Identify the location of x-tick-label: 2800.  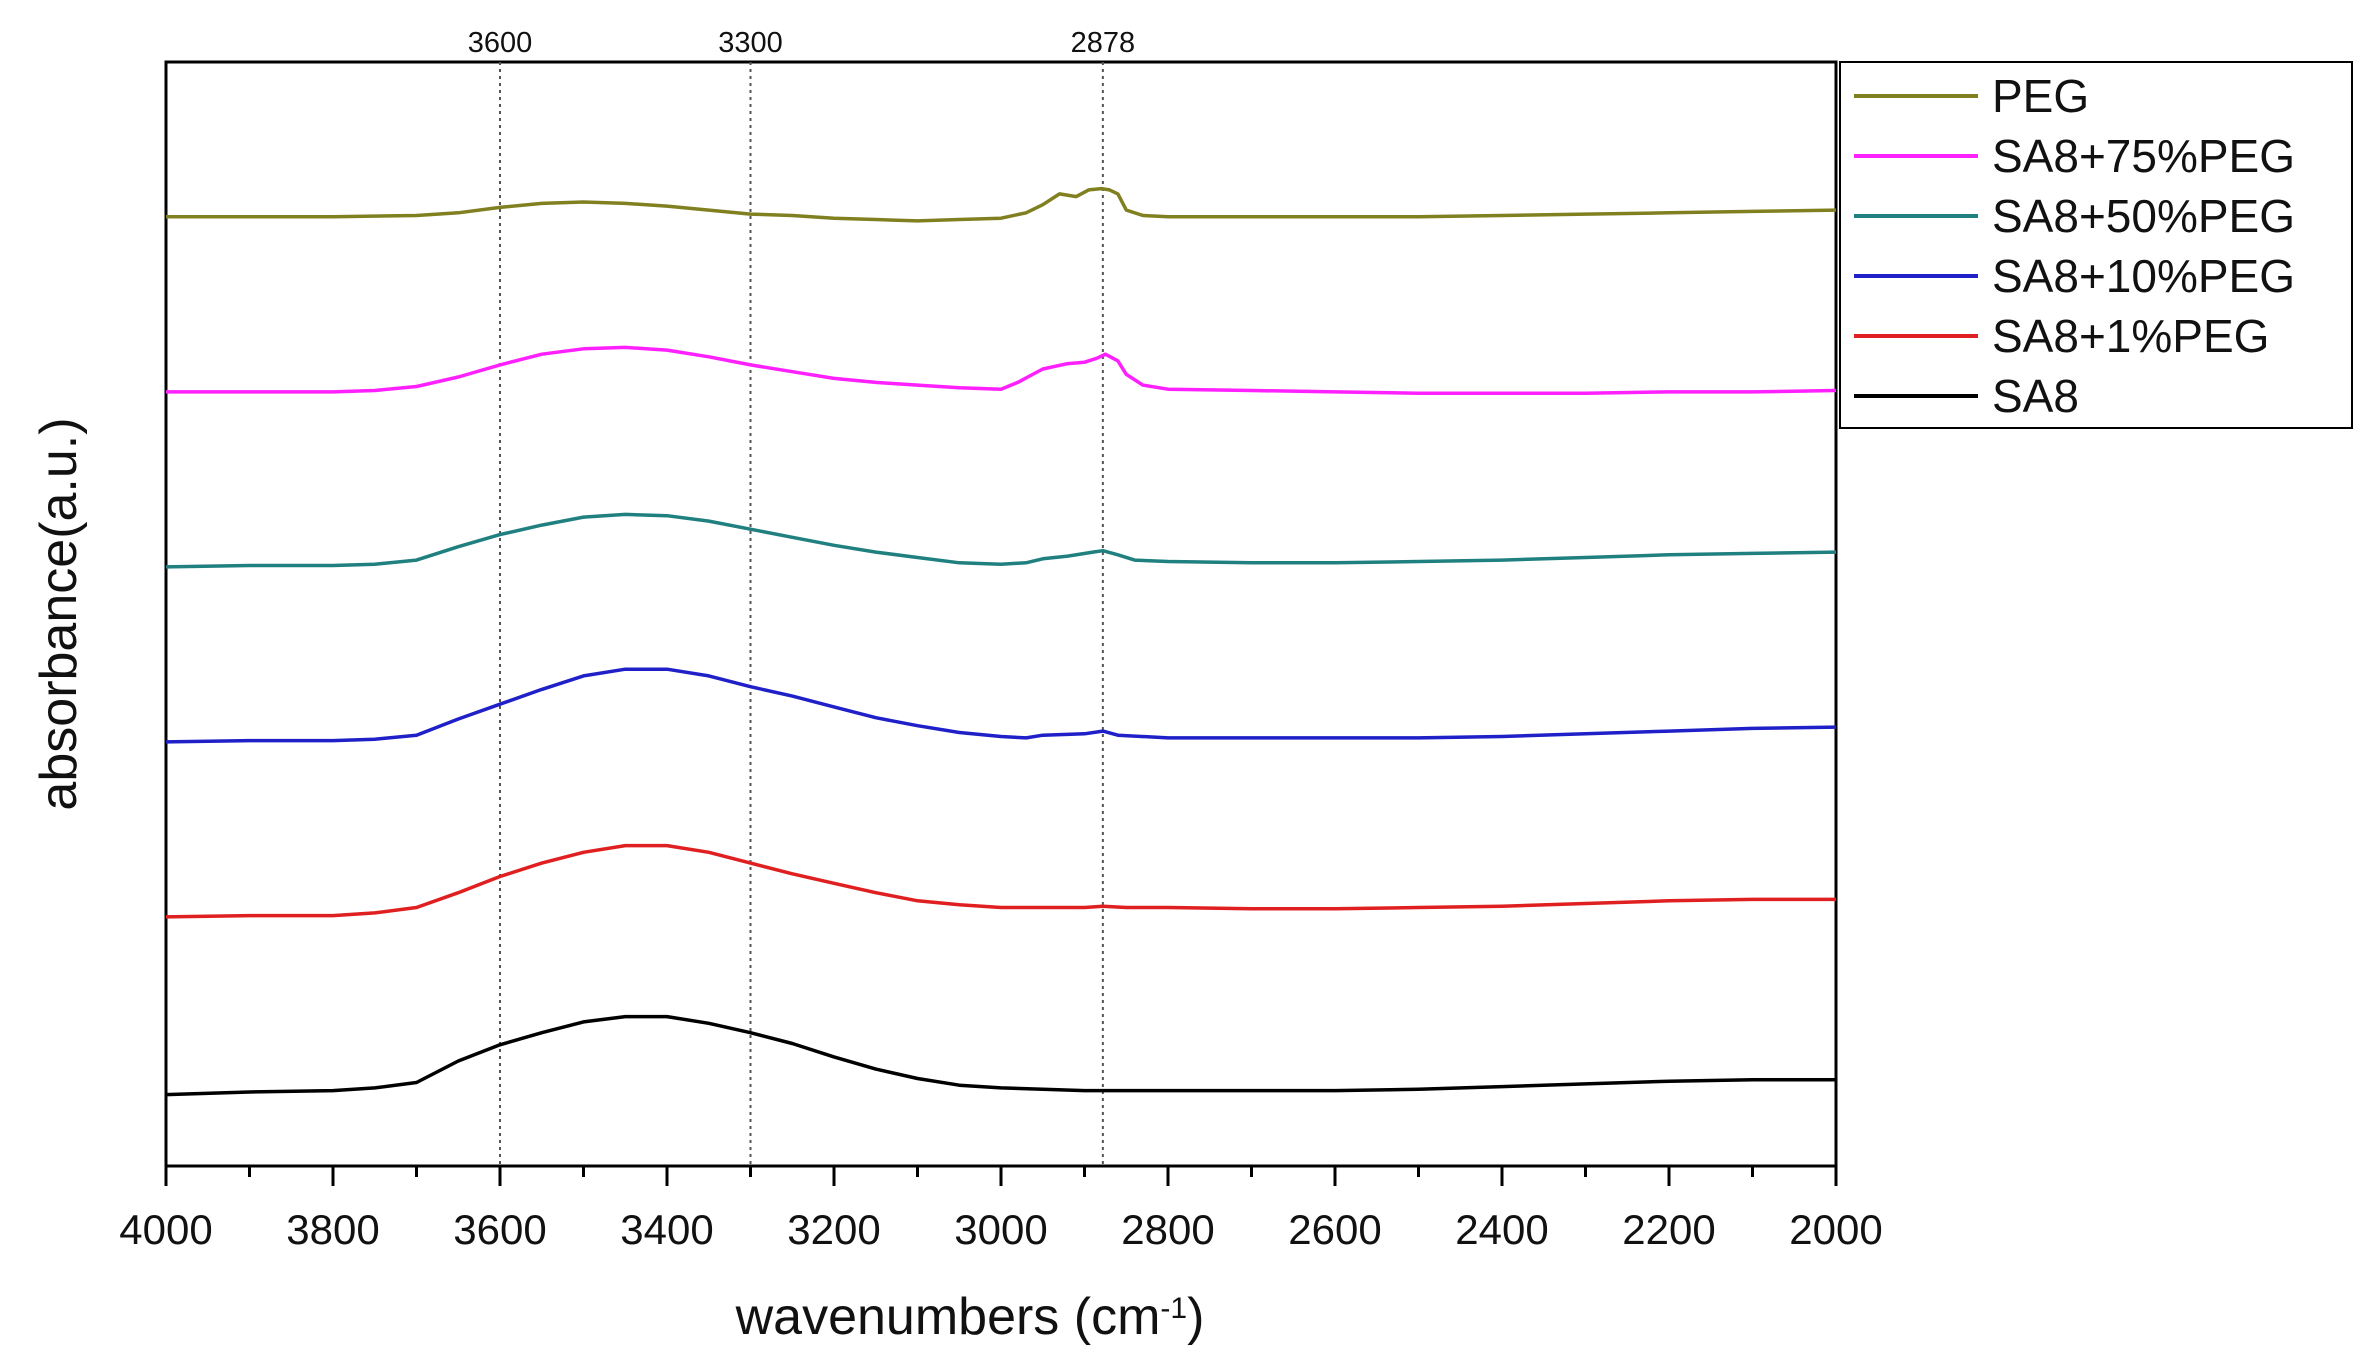
(1167, 1229).